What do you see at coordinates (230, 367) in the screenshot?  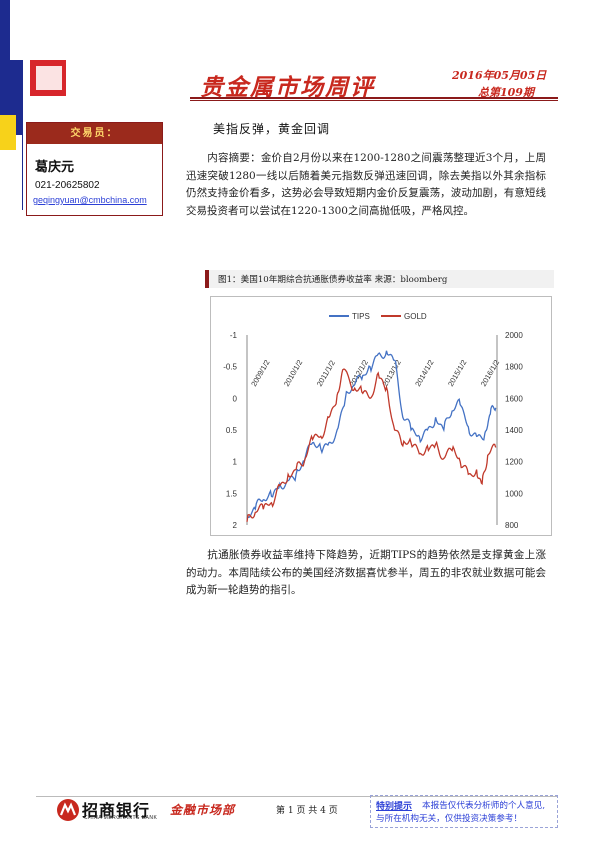 I see `left-tick-label: -0.5` at bounding box center [230, 367].